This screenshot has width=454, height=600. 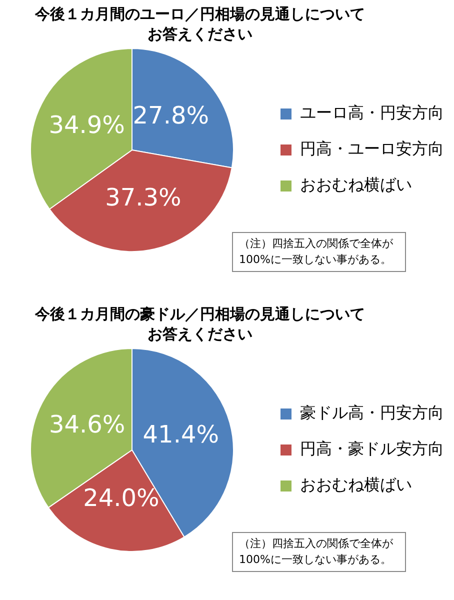 I want to click on data-label: 27.8%, so click(x=171, y=116).